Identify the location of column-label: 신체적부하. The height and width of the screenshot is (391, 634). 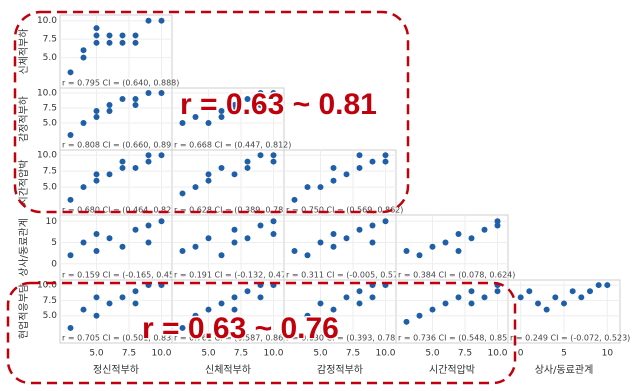
(228, 369).